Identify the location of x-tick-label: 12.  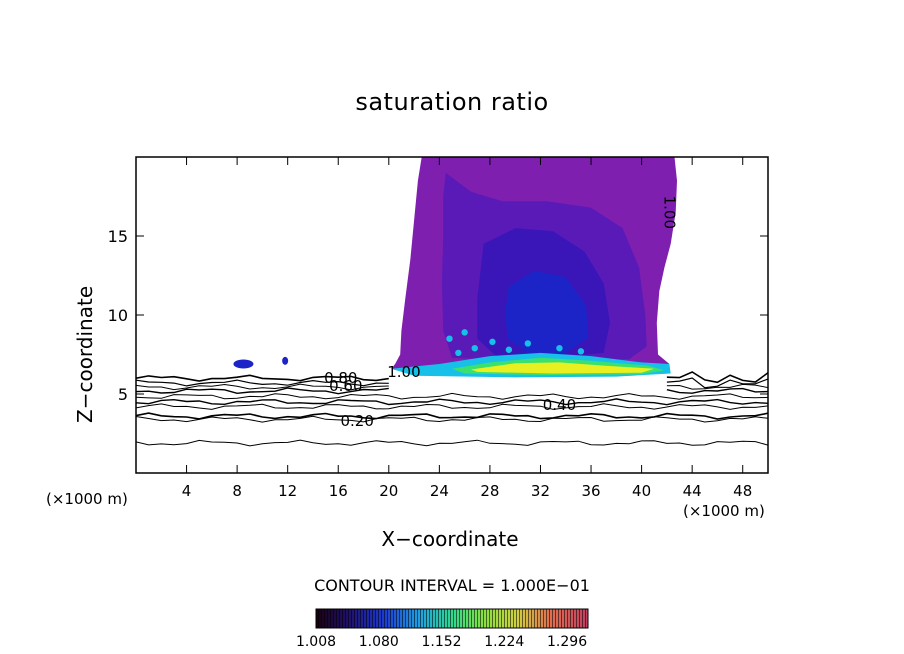
(287, 491).